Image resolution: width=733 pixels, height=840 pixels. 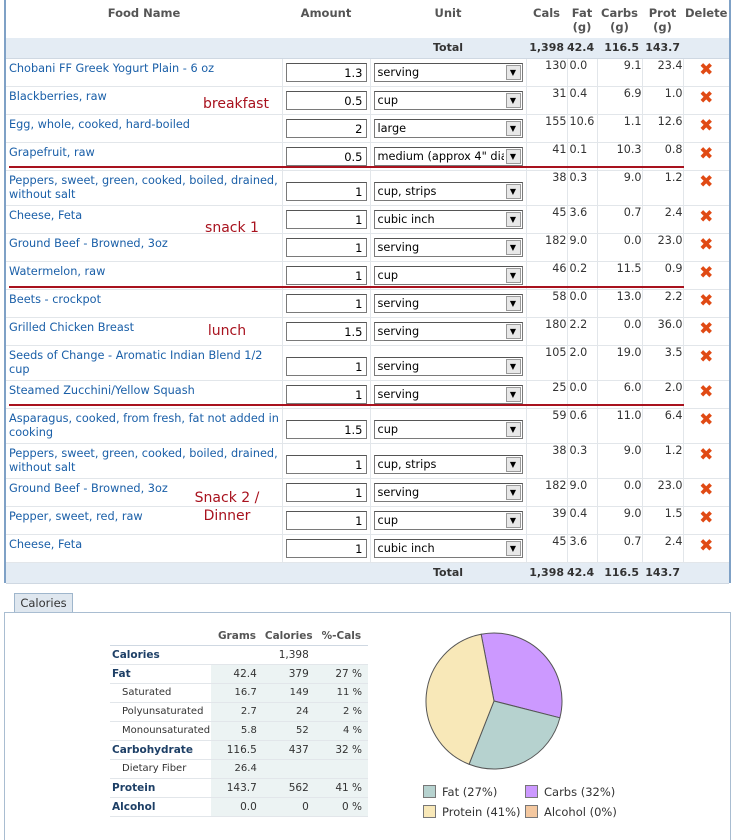 I want to click on nutrient-calories: 24, so click(x=288, y=712).